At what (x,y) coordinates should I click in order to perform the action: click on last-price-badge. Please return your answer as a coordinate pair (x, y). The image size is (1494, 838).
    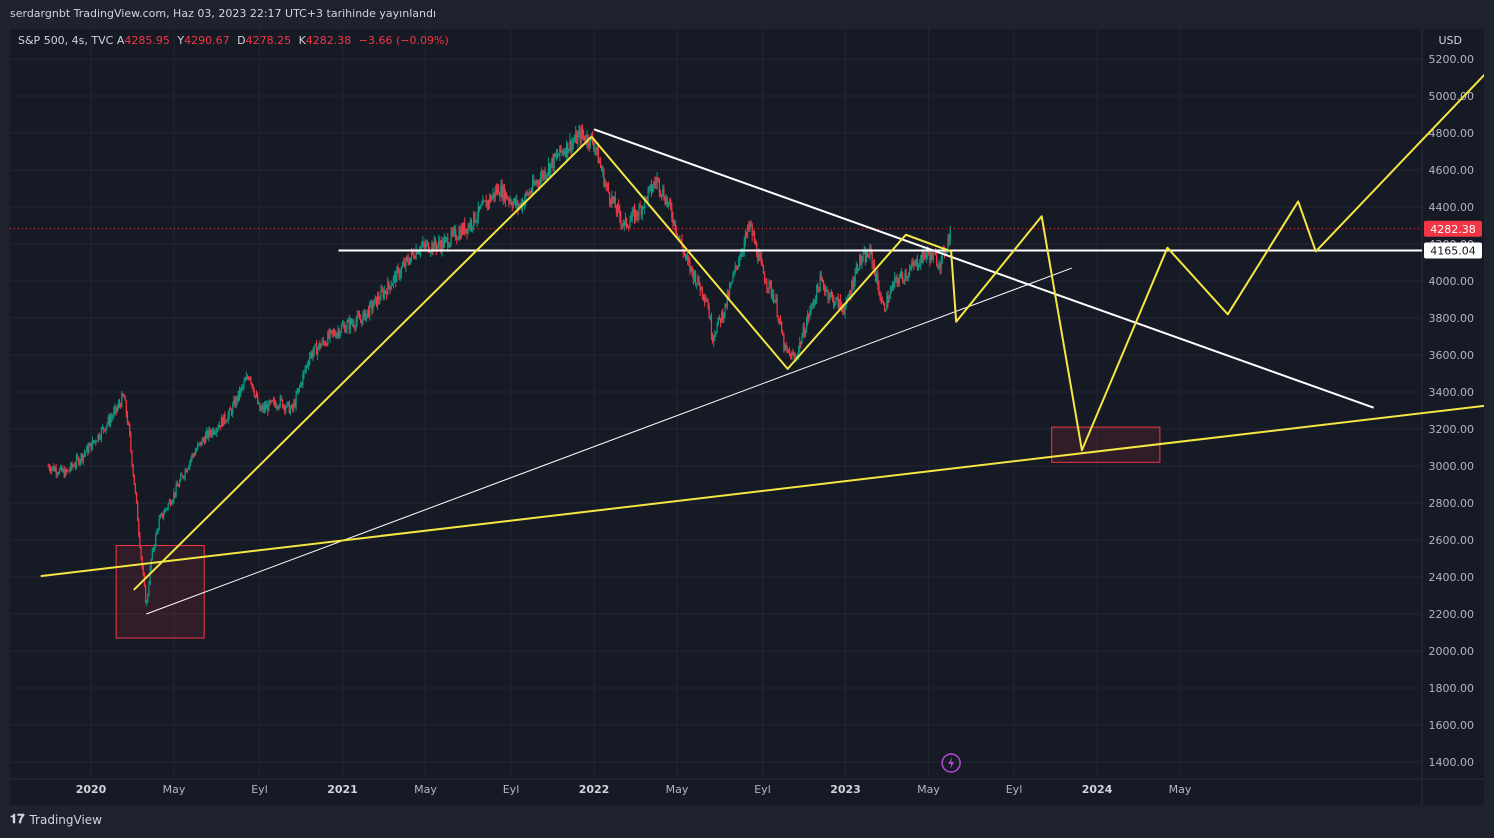
    Looking at the image, I should click on (1453, 228).